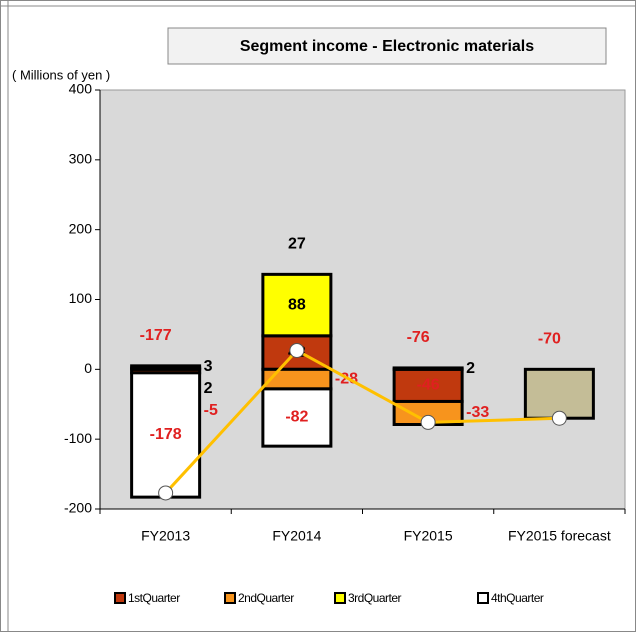  I want to click on x-tick-label: FY2015, so click(428, 536).